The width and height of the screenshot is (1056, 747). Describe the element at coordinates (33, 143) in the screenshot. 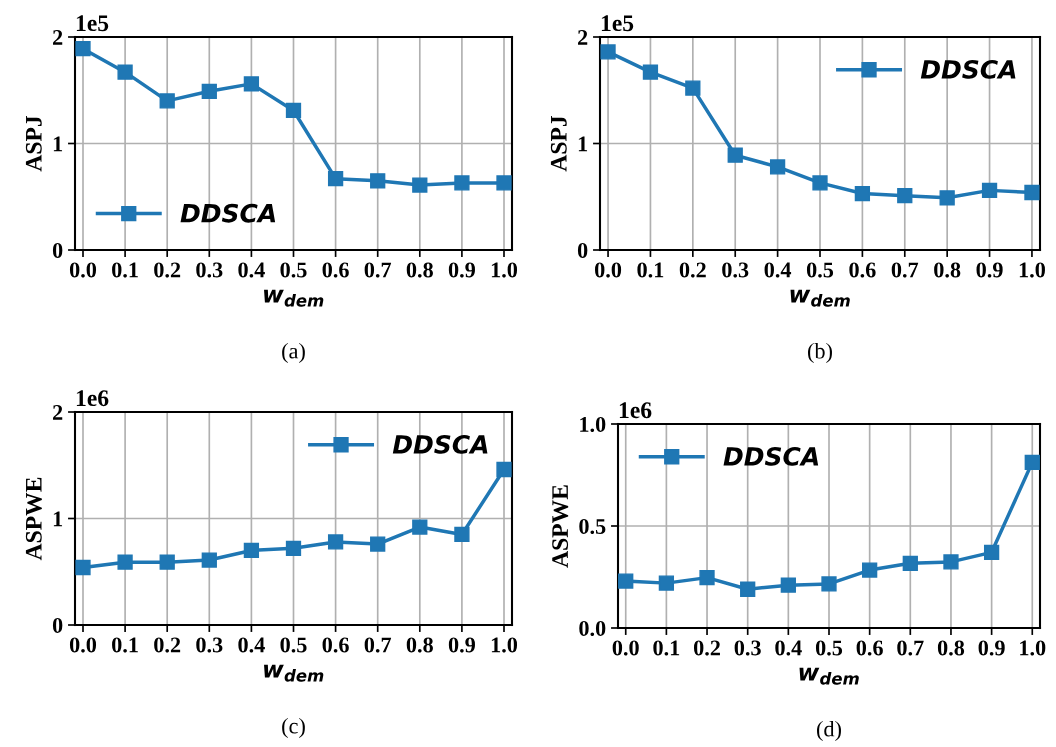

I see `y-axis-title: ASPJ` at that location.